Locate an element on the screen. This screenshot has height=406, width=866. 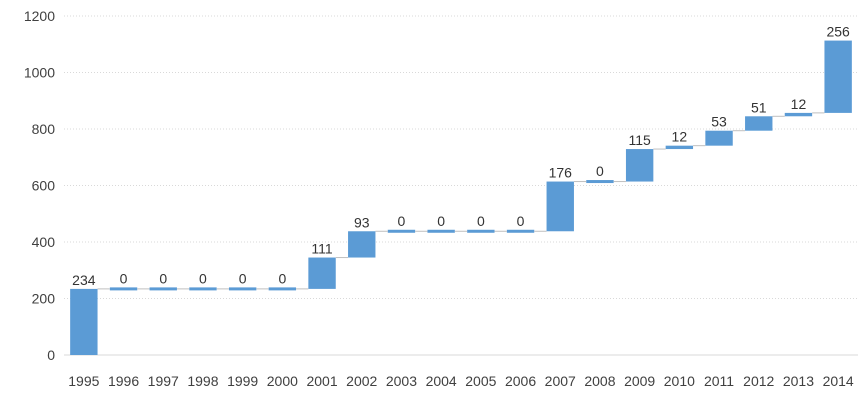
y-axis-tick-labels: 0 200 400 600 800 1000 1200 is located at coordinates (39, 185).